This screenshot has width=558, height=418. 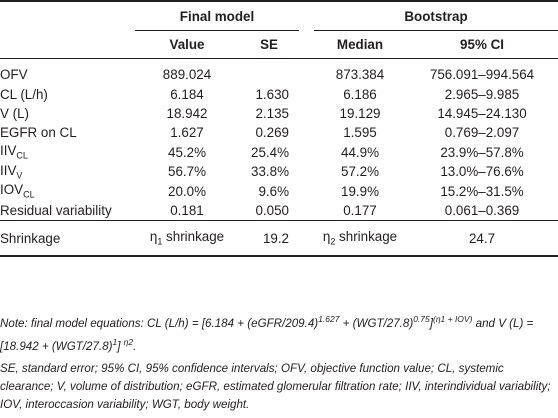 What do you see at coordinates (17, 191) in the screenshot?
I see `row-label: IOVCL` at bounding box center [17, 191].